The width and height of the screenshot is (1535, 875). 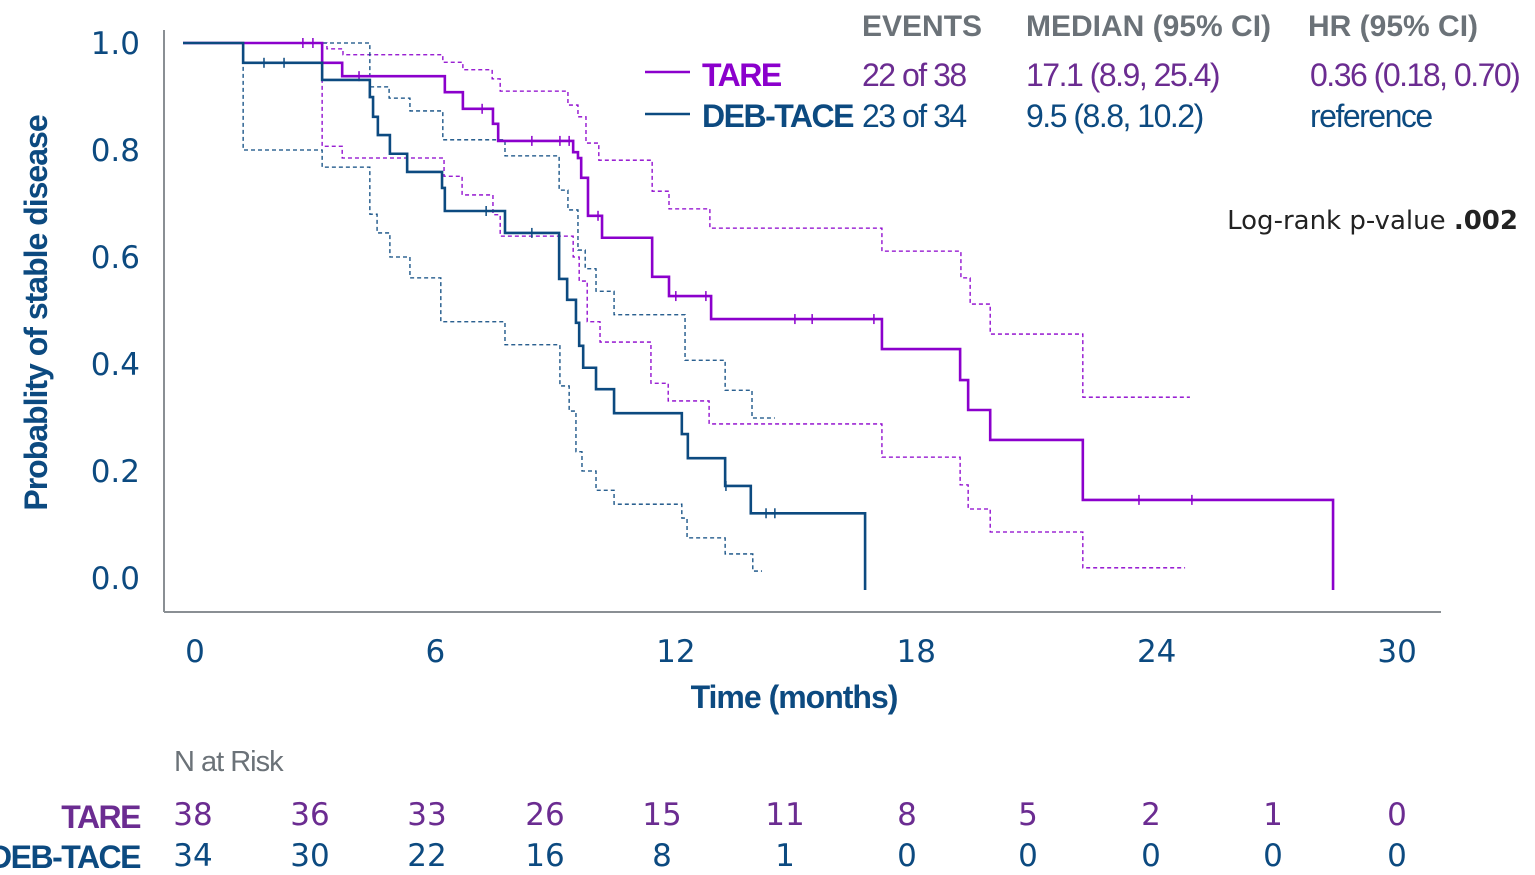 What do you see at coordinates (914, 75) in the screenshot?
I see `legend-events-tare: 22 of 38` at bounding box center [914, 75].